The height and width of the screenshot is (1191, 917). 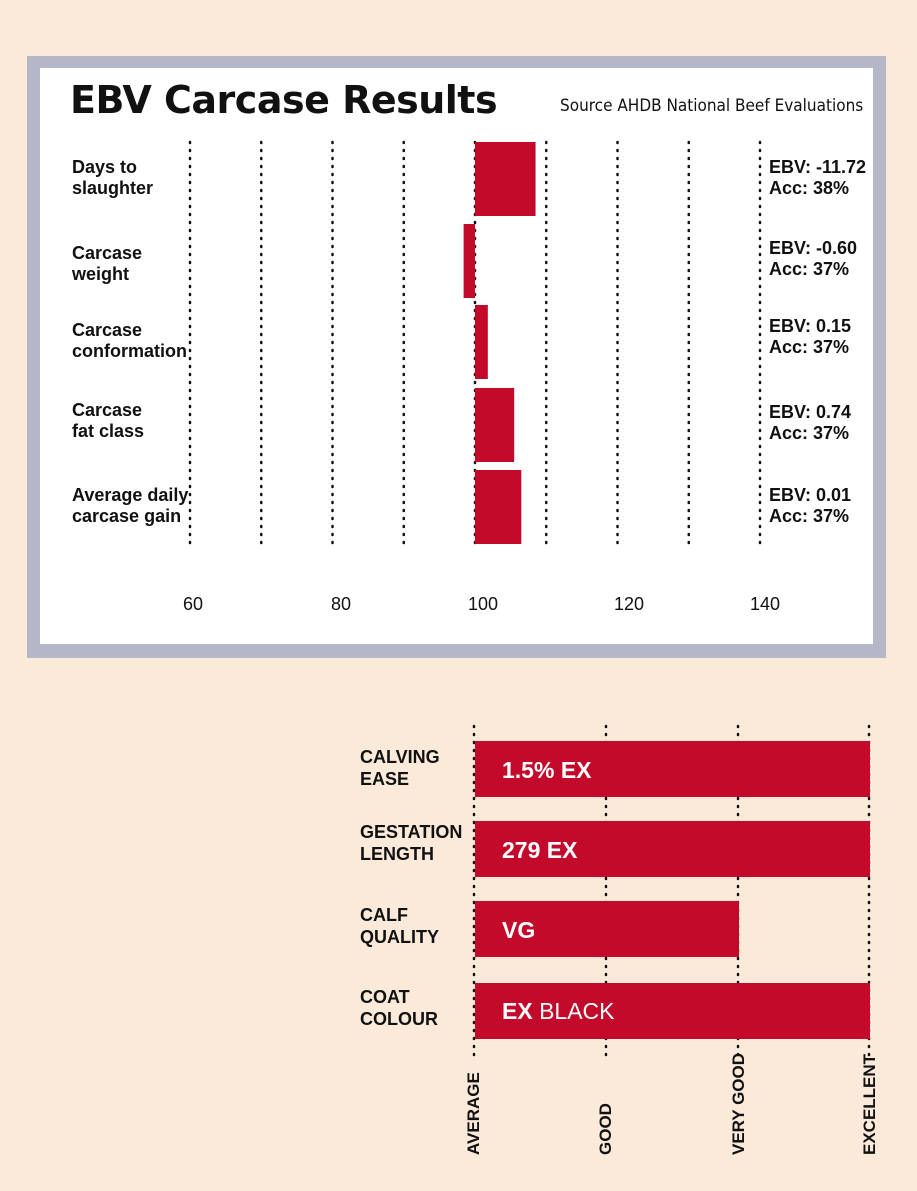 I want to click on trait-label-coat-colour: COAT COLOUR, so click(x=399, y=1008).